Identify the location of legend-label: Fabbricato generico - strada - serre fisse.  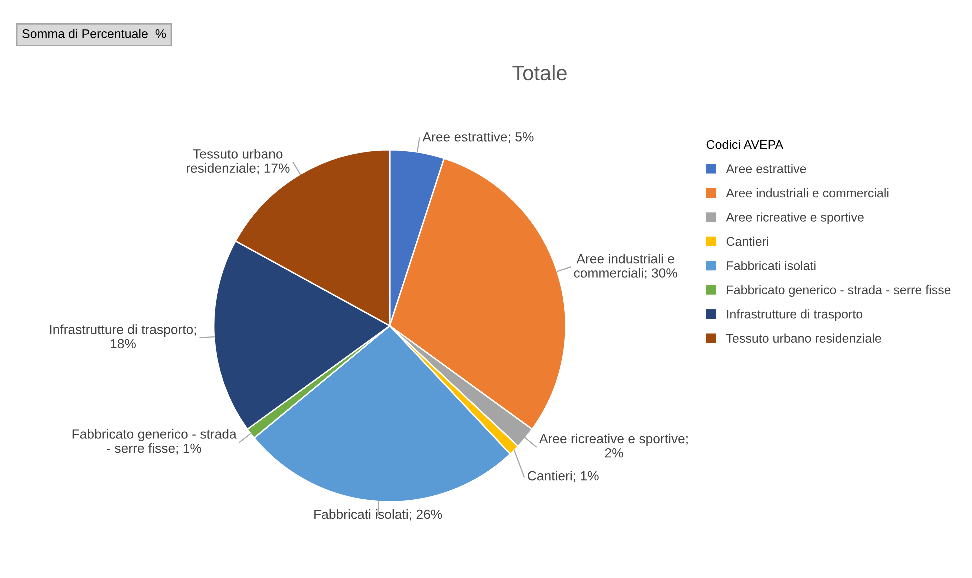
(839, 291).